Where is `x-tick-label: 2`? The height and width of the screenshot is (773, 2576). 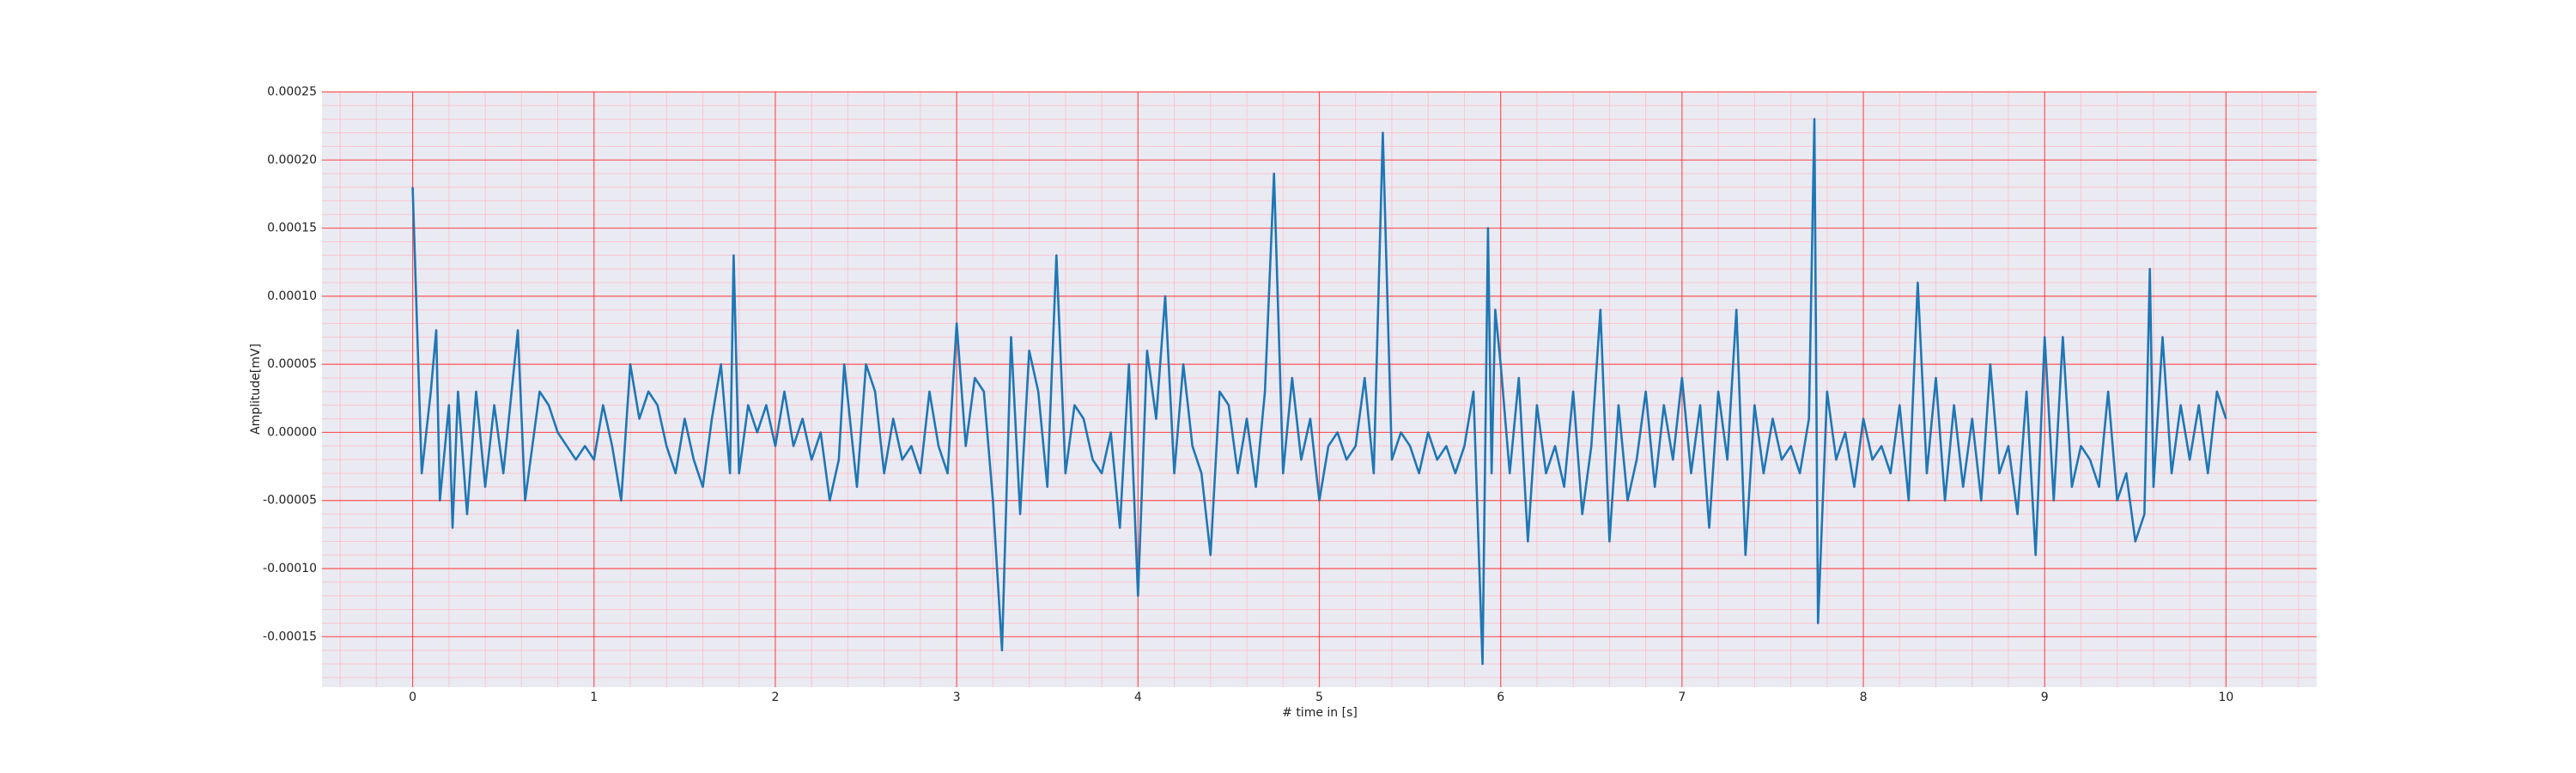 x-tick-label: 2 is located at coordinates (775, 697).